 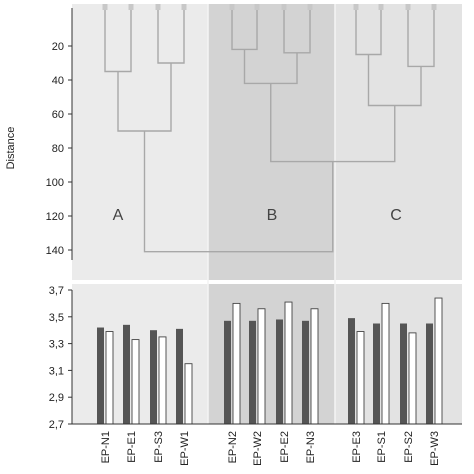 What do you see at coordinates (288, 363) in the screenshot?
I see `bar-series2-EP-E2` at bounding box center [288, 363].